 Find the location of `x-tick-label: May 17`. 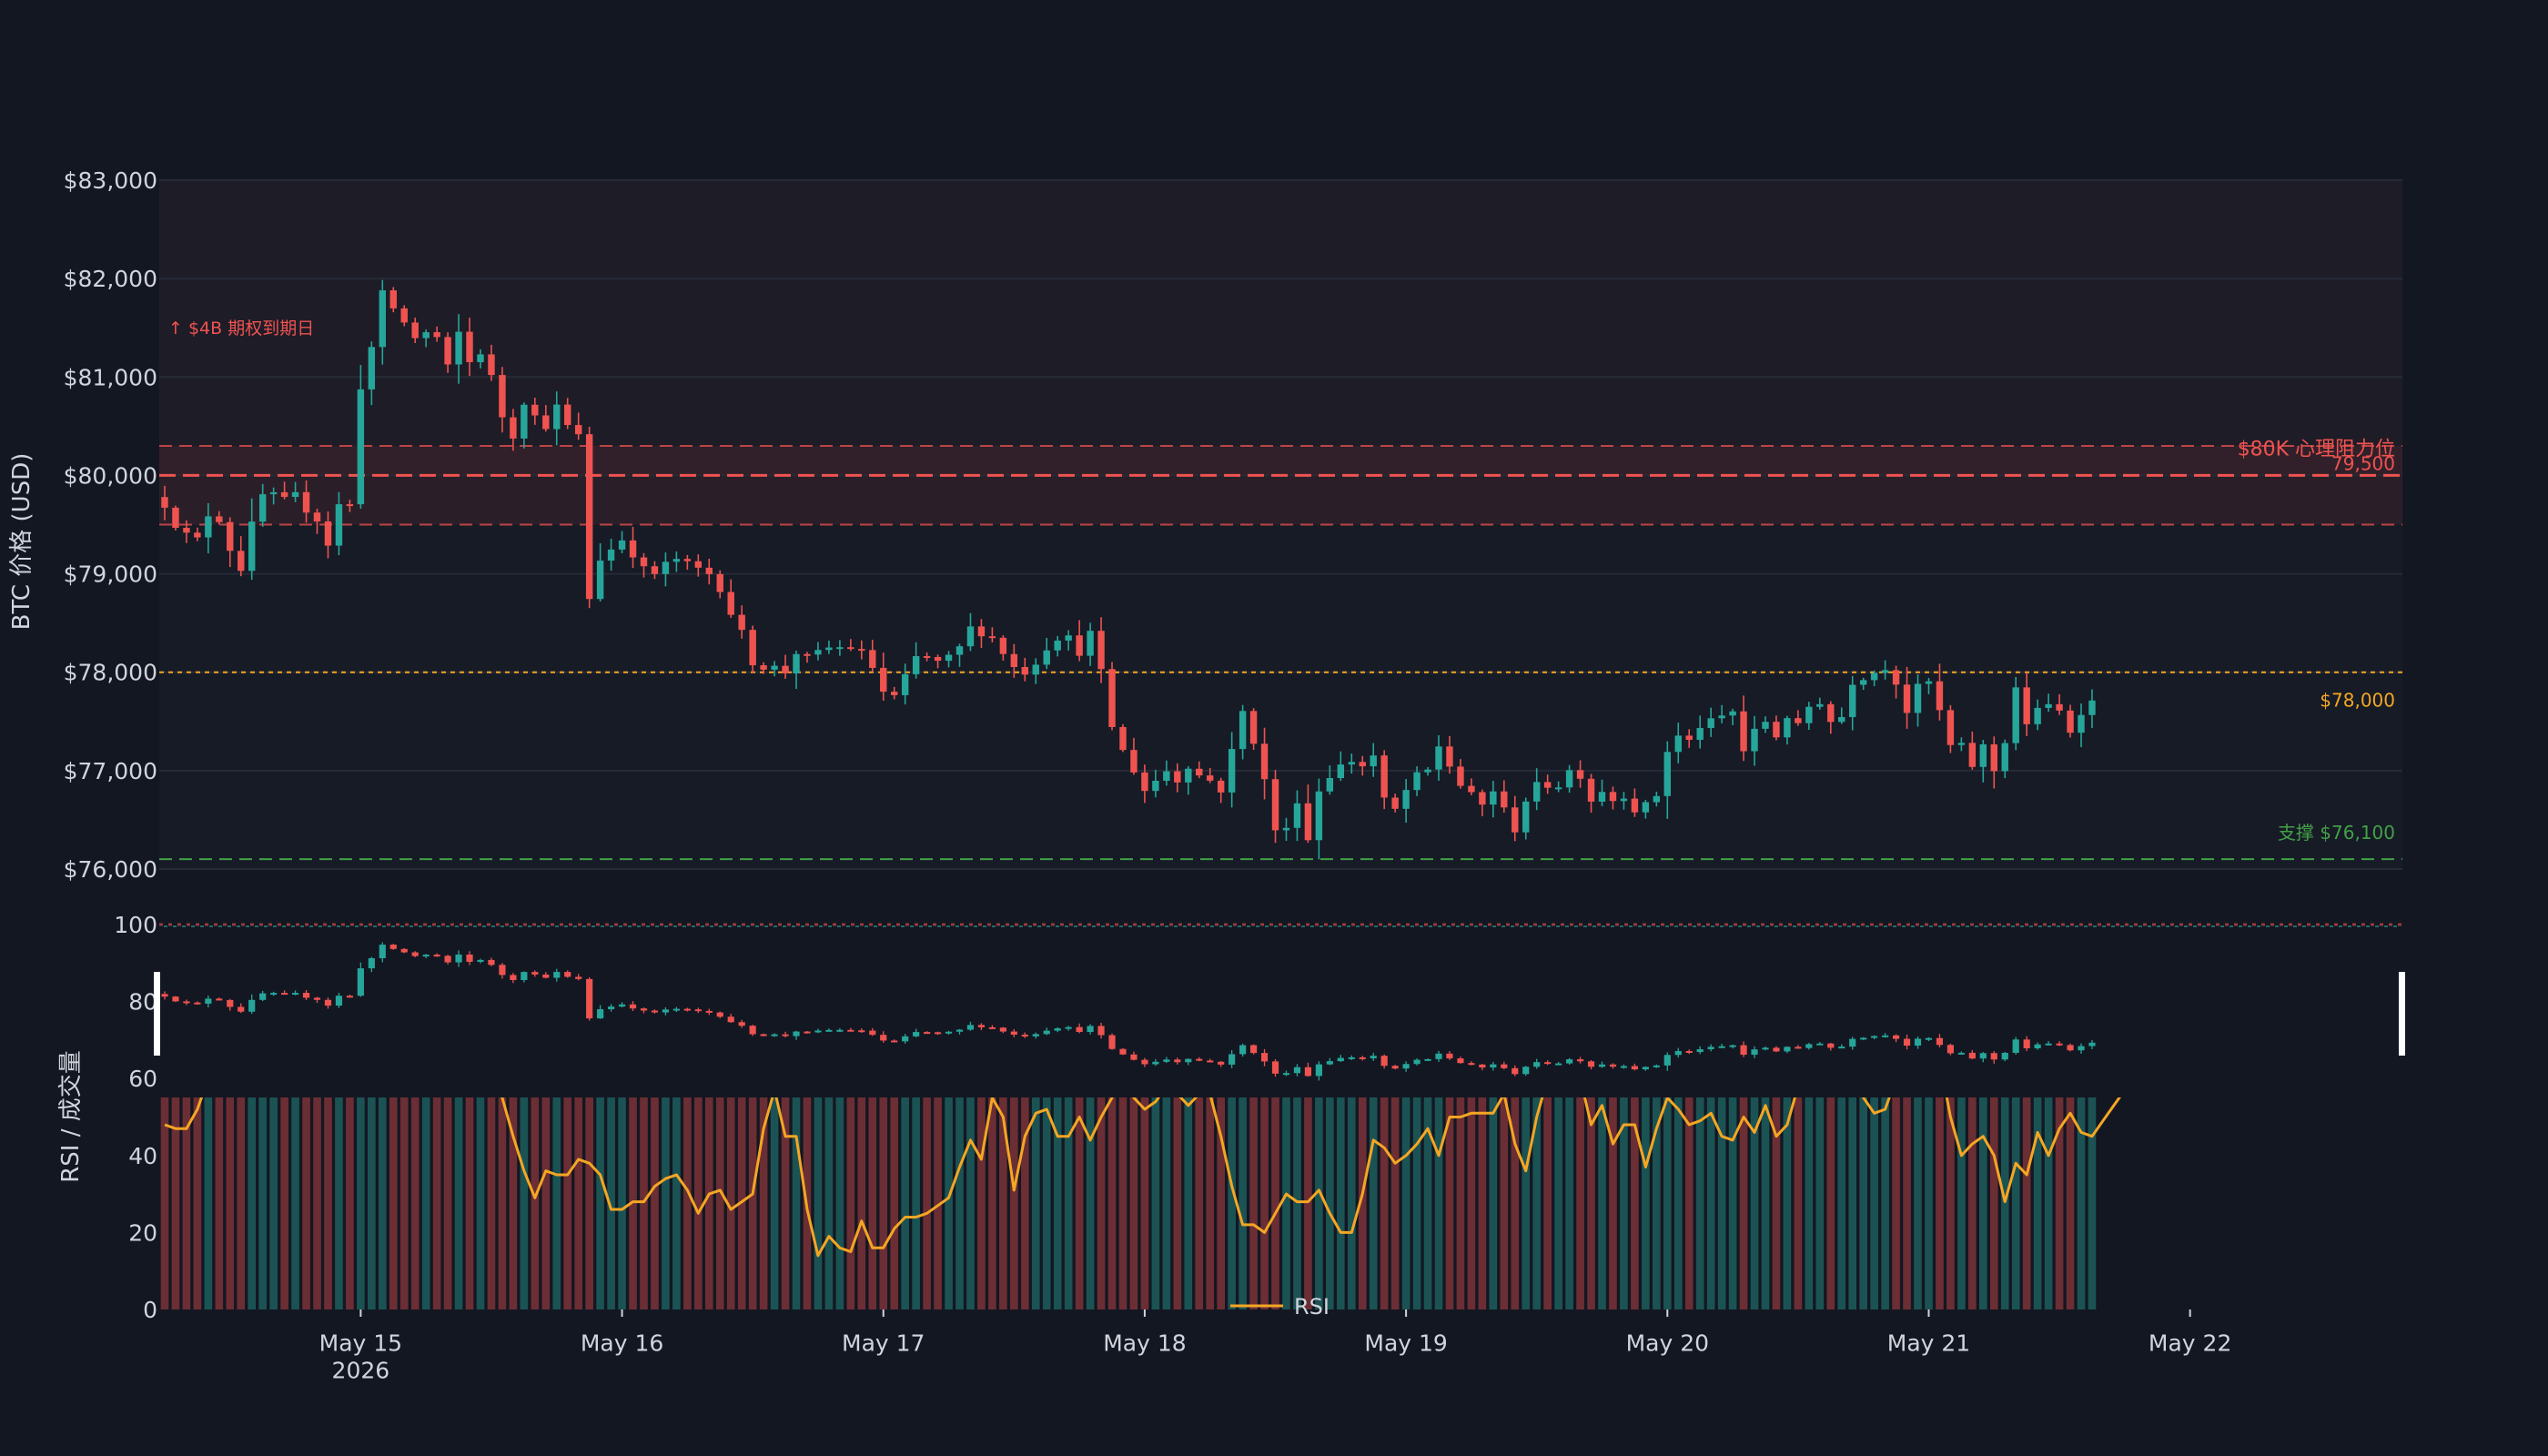

x-tick-label: May 17 is located at coordinates (884, 1343).